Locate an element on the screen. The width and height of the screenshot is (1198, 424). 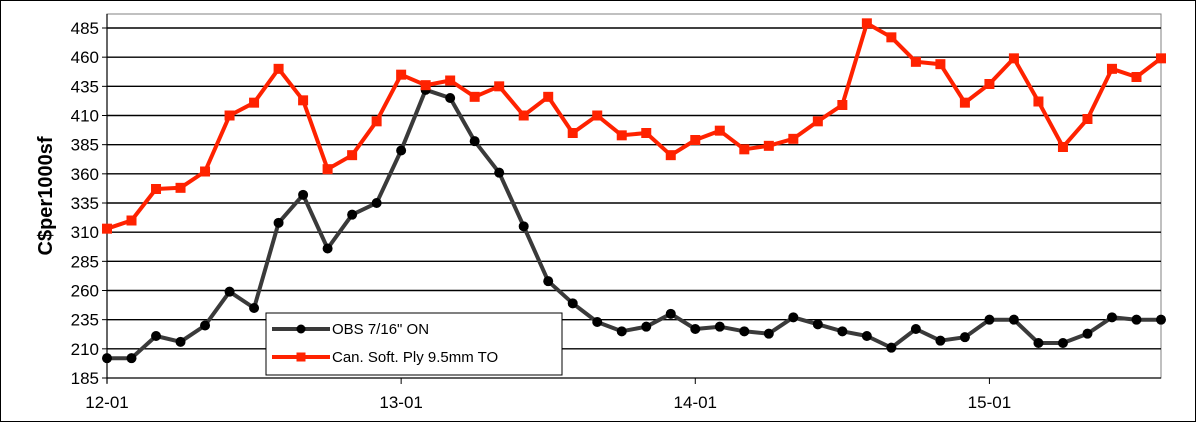
y-tick-label: 260 is located at coordinates (85, 291).